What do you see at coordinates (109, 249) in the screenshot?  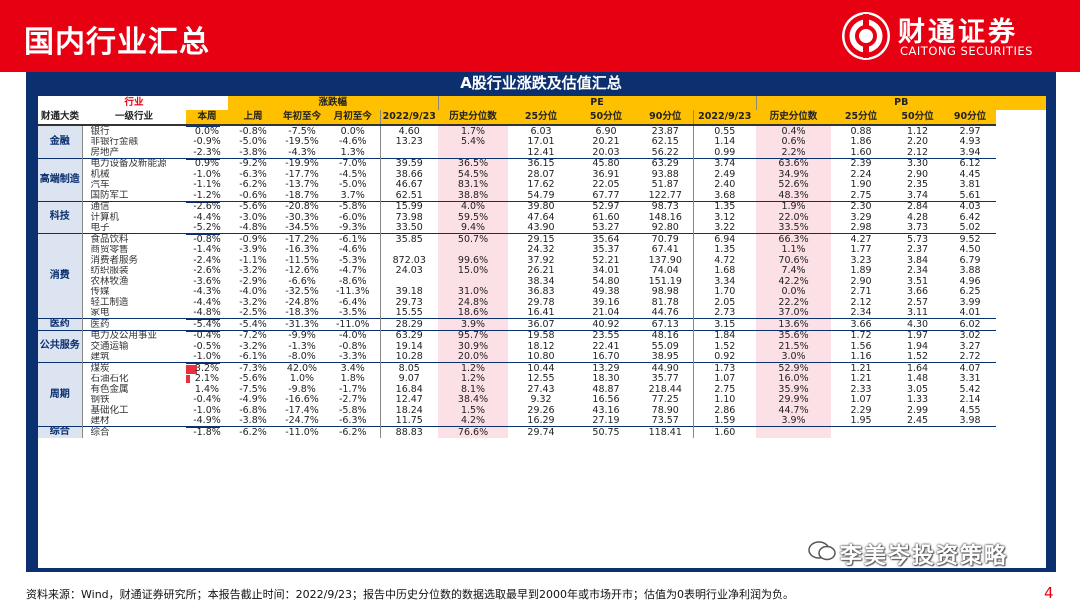 I see `industry-name: 商贸零售` at bounding box center [109, 249].